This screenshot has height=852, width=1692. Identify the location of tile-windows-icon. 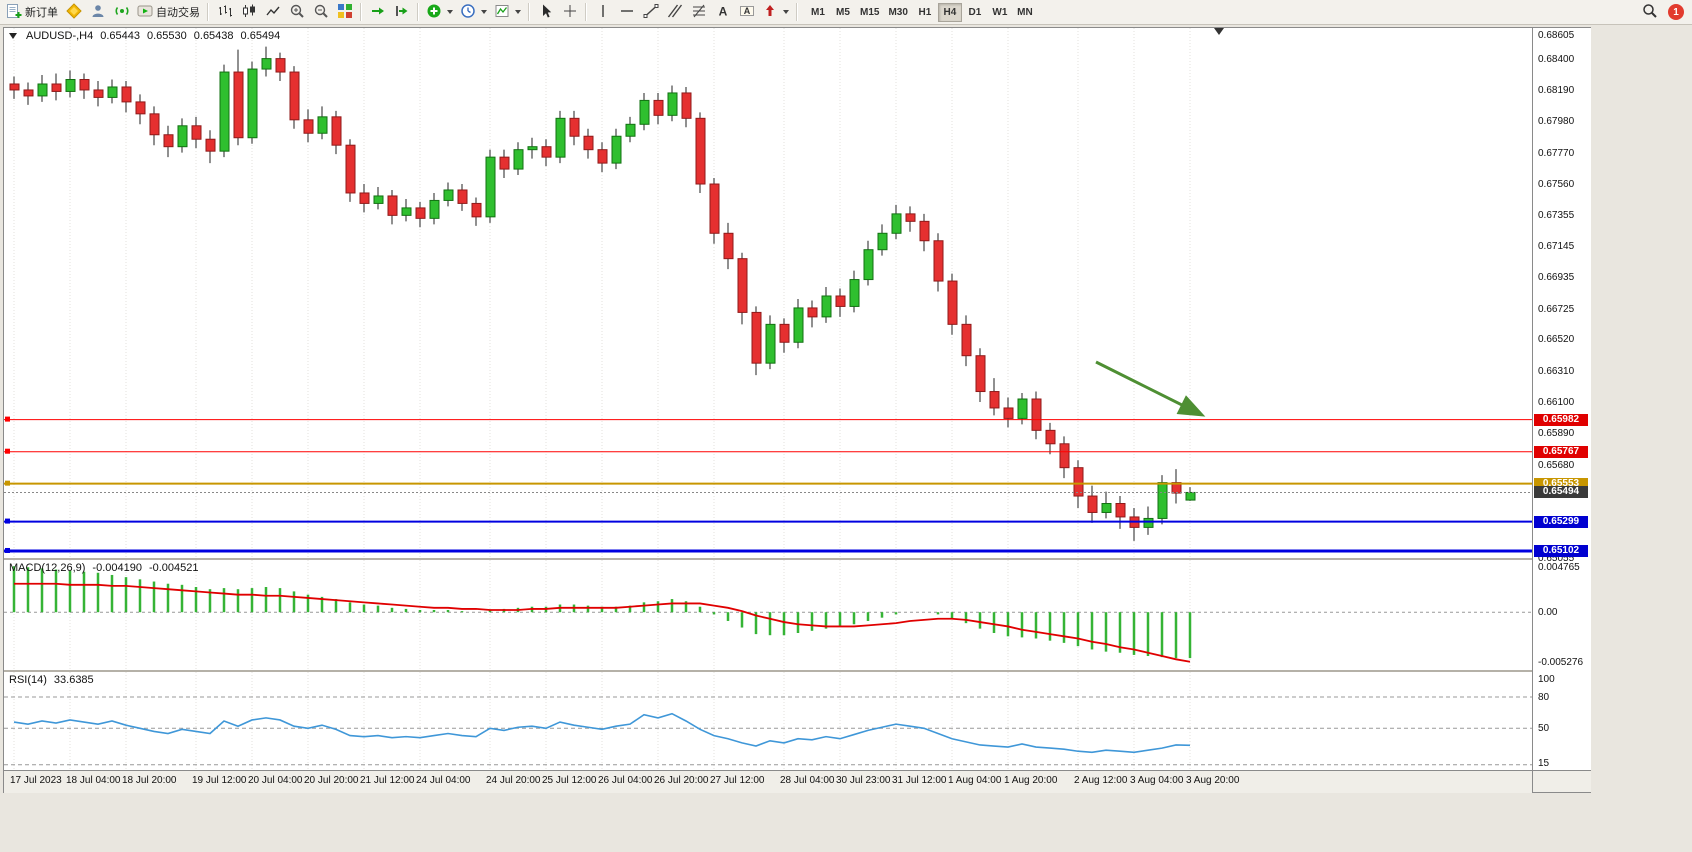
(345, 12).